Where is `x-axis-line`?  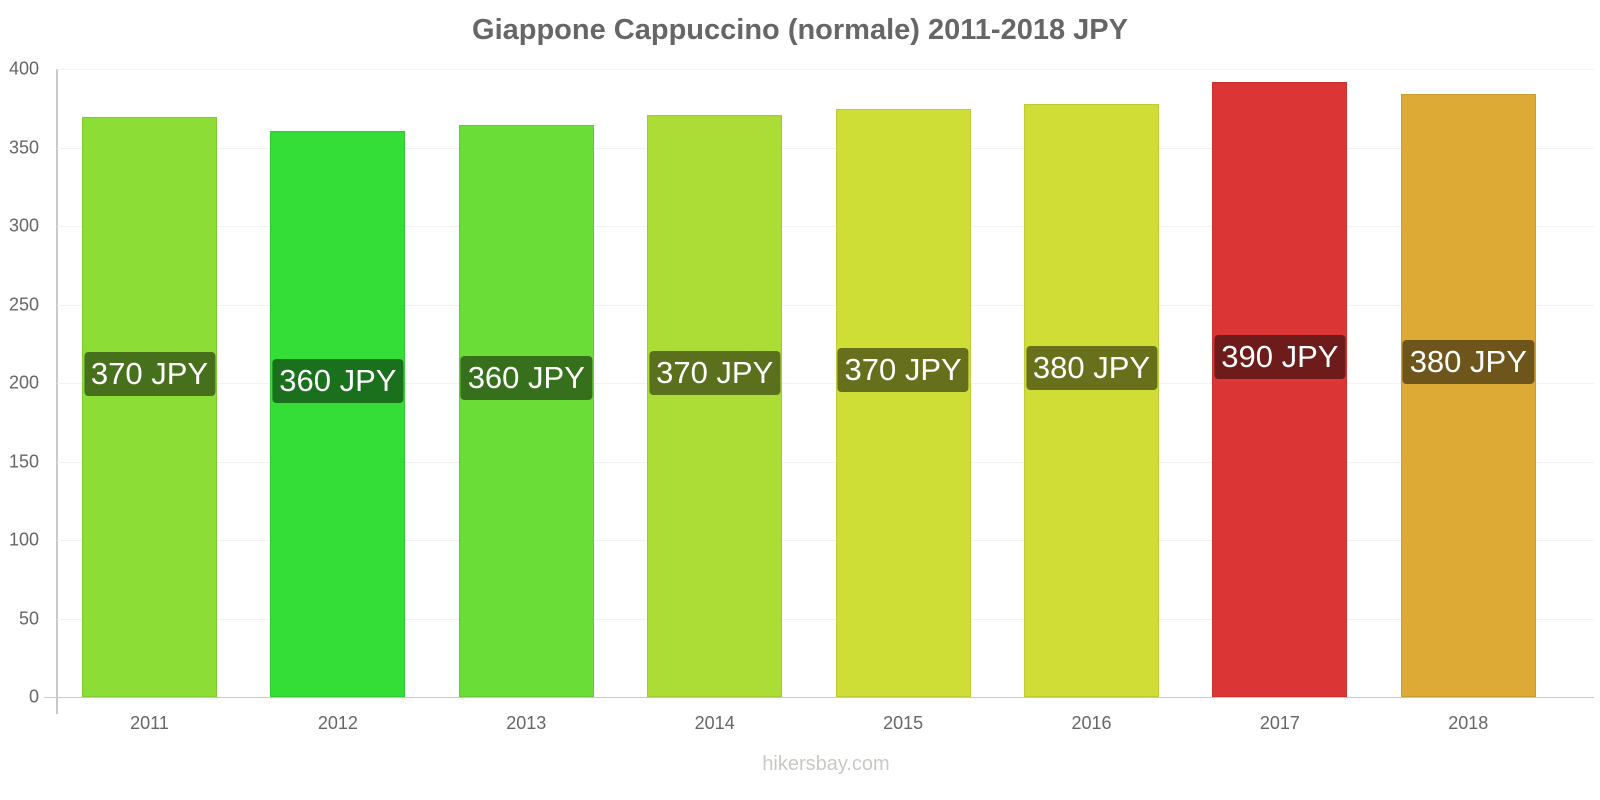
x-axis-line is located at coordinates (819, 697).